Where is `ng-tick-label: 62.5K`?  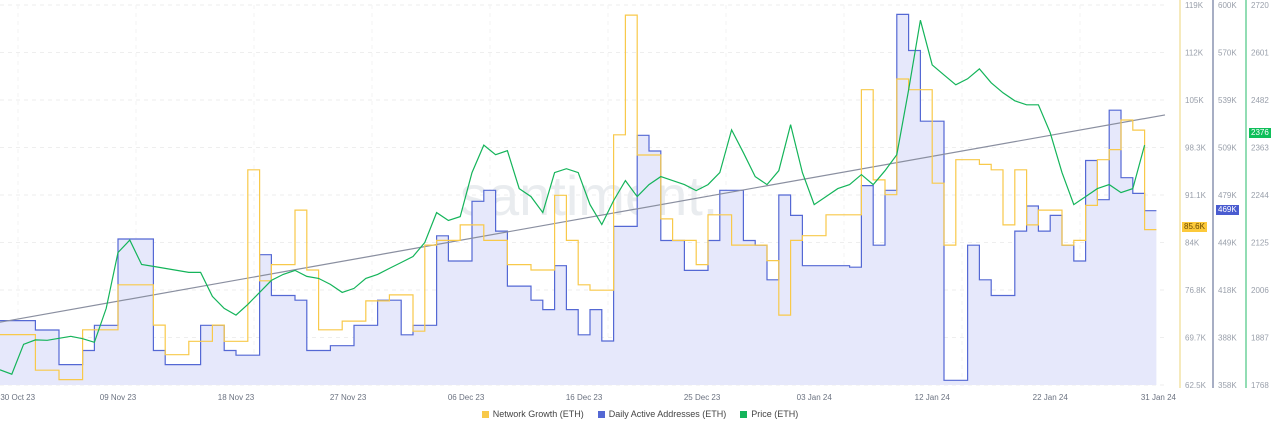
ng-tick-label: 62.5K is located at coordinates (1196, 385).